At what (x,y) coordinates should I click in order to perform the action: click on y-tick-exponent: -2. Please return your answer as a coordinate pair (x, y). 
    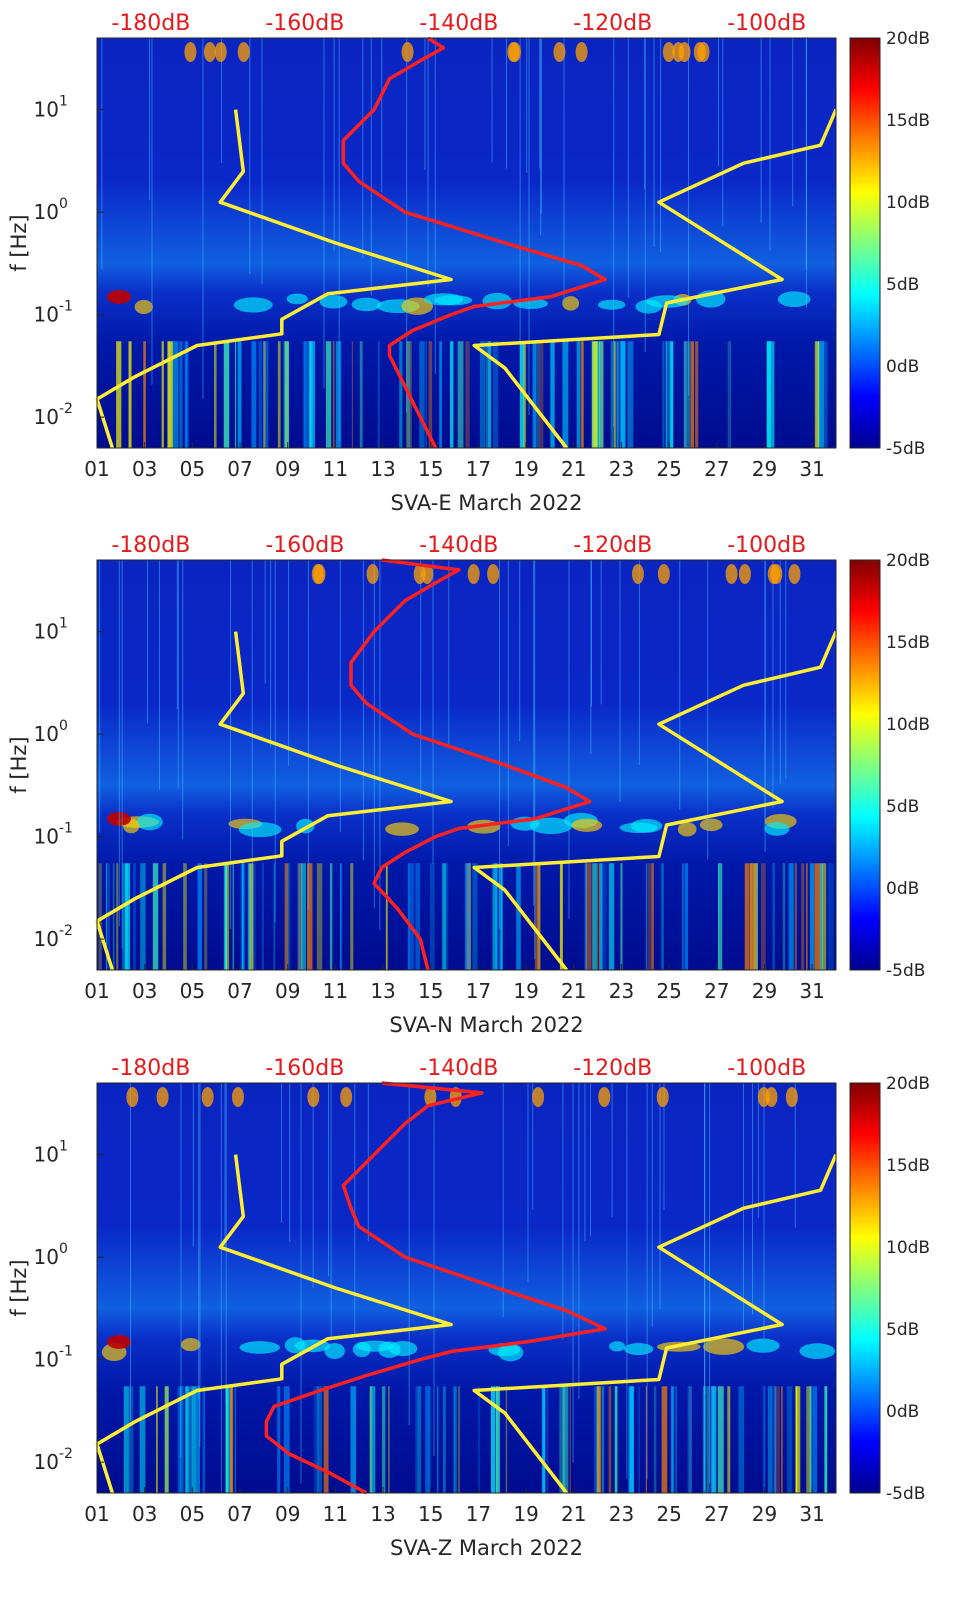
    Looking at the image, I should click on (66, 931).